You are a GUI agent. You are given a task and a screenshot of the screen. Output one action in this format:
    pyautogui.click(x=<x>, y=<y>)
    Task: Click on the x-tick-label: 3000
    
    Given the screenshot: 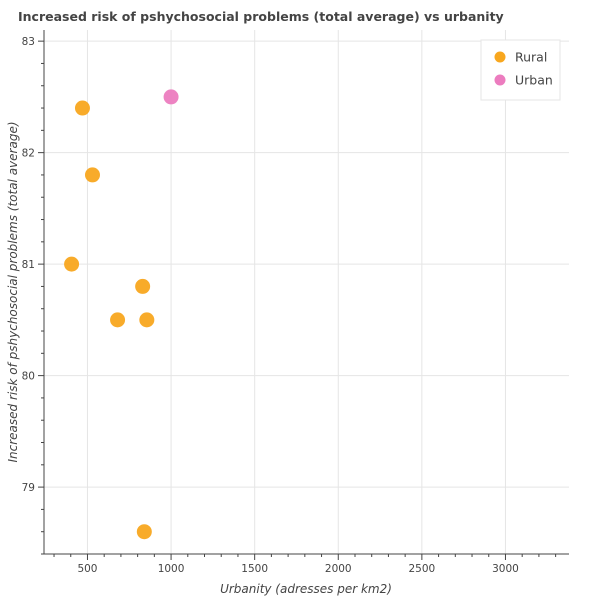 What is the action you would take?
    pyautogui.click(x=505, y=569)
    